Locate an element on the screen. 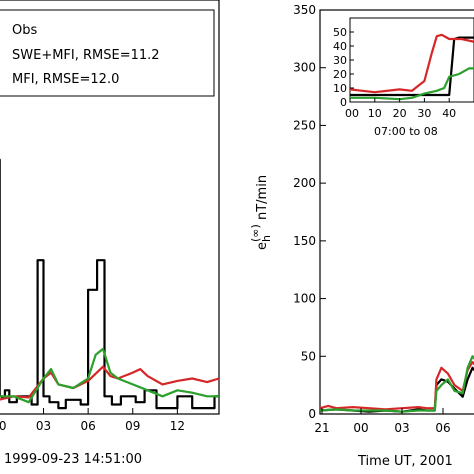 Image resolution: width=474 pixels, height=474 pixels. right-y-tick-label: 300 is located at coordinates (304, 68).